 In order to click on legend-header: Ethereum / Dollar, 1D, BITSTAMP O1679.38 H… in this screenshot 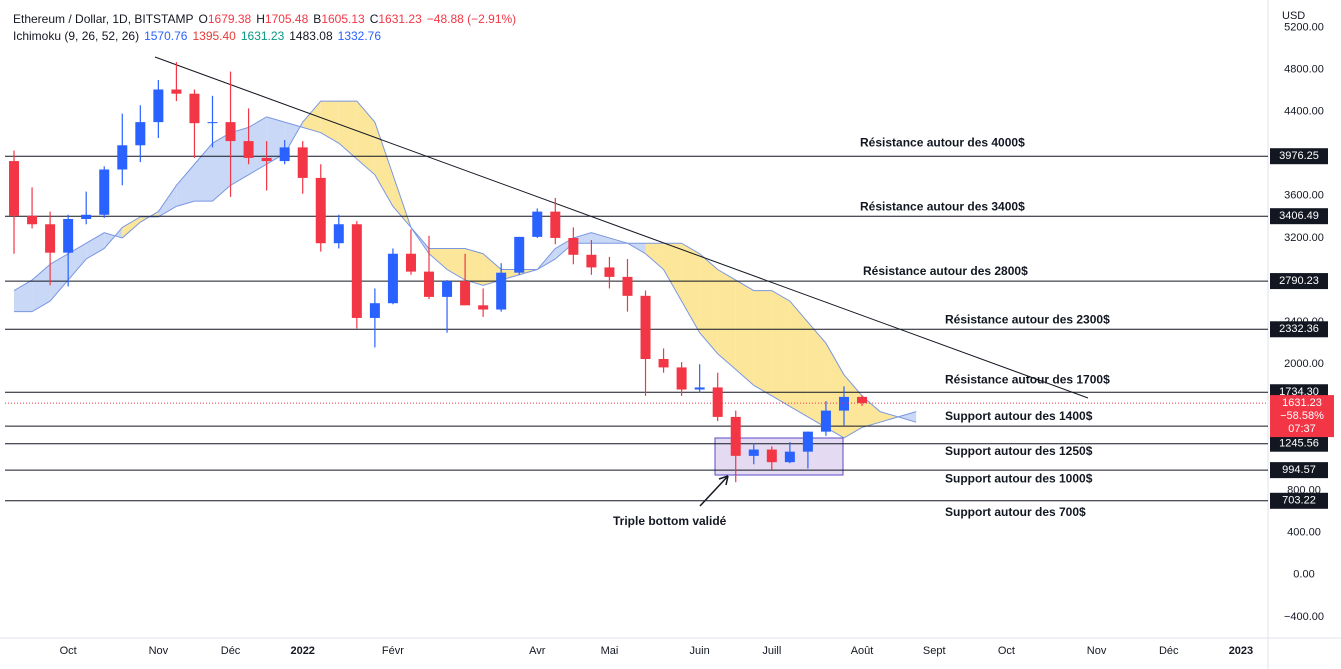, I will do `click(267, 28)`.